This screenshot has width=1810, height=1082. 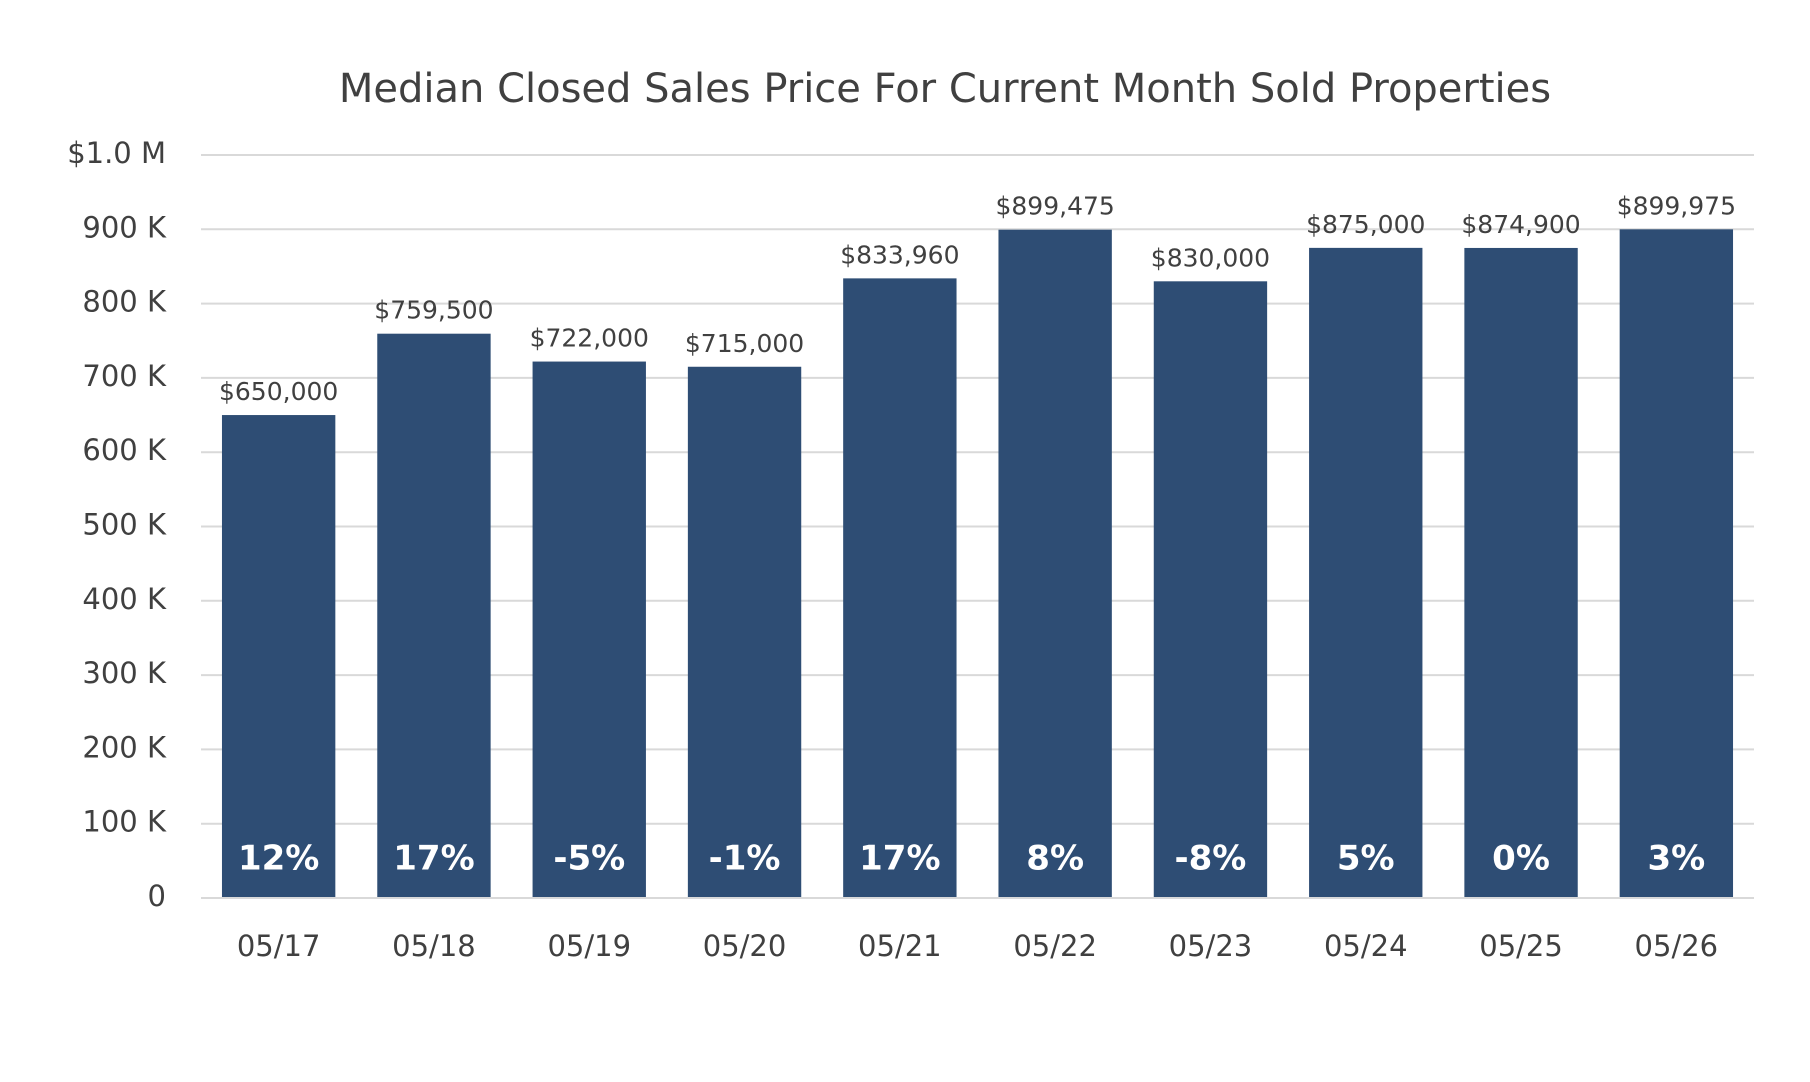 What do you see at coordinates (1211, 859) in the screenshot?
I see `change-label: -8%` at bounding box center [1211, 859].